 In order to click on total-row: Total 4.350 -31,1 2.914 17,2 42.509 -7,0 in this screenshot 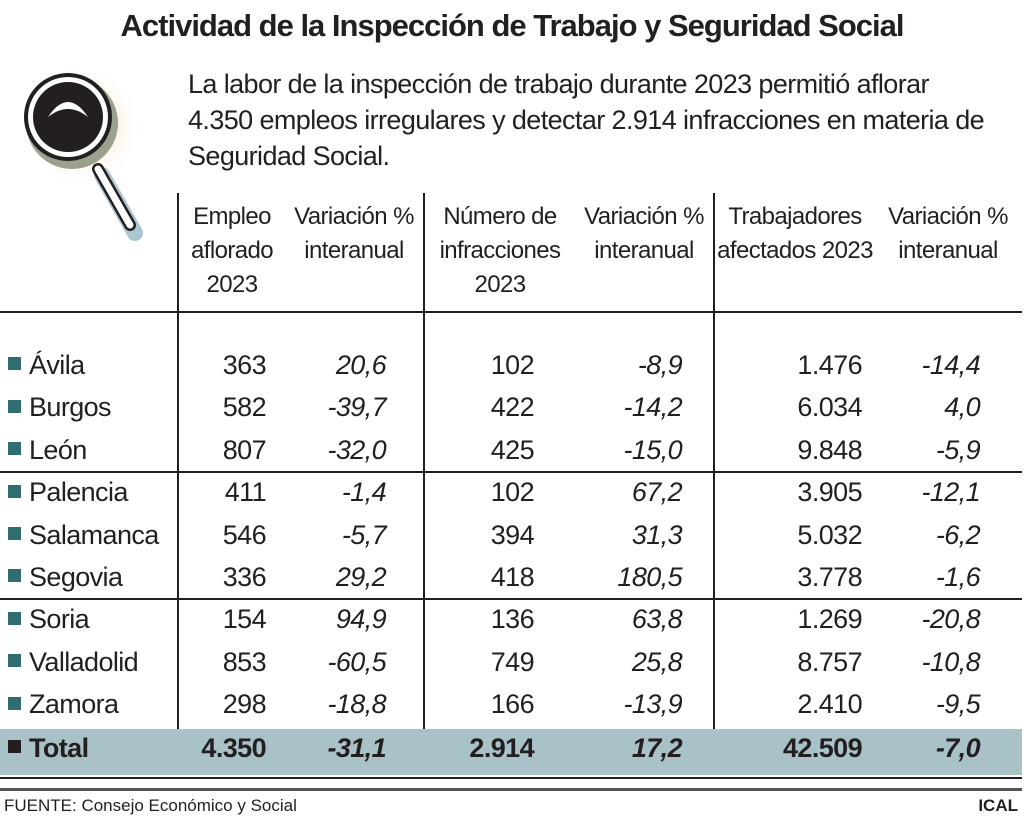, I will do `click(511, 752)`.